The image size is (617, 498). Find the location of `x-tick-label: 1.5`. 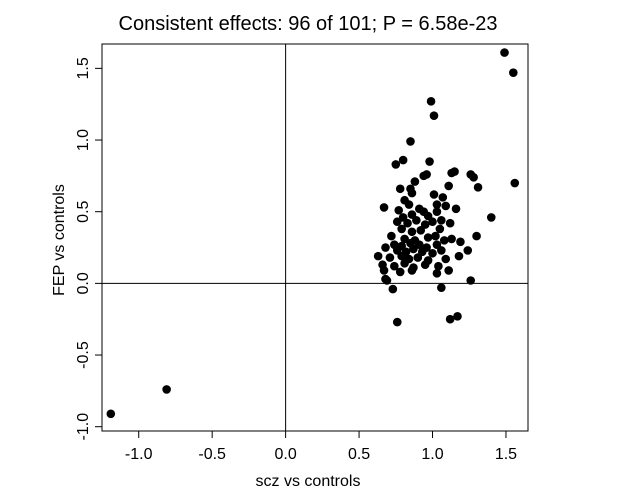

x-tick-label: 1.5 is located at coordinates (506, 454).